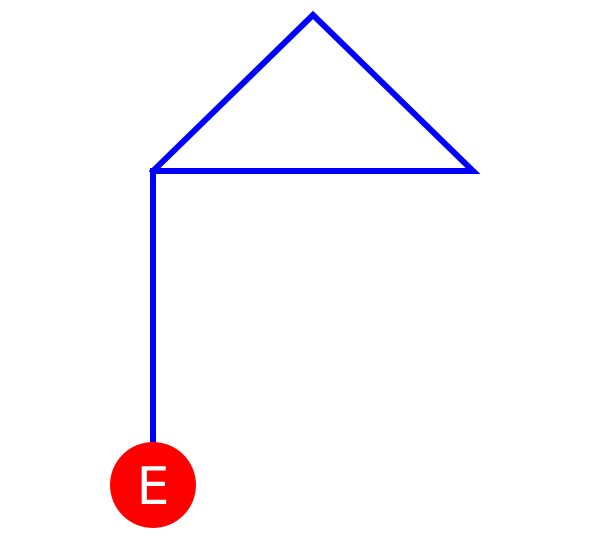 This screenshot has width=603, height=560. I want to click on end-marker-label: E, so click(153, 487).